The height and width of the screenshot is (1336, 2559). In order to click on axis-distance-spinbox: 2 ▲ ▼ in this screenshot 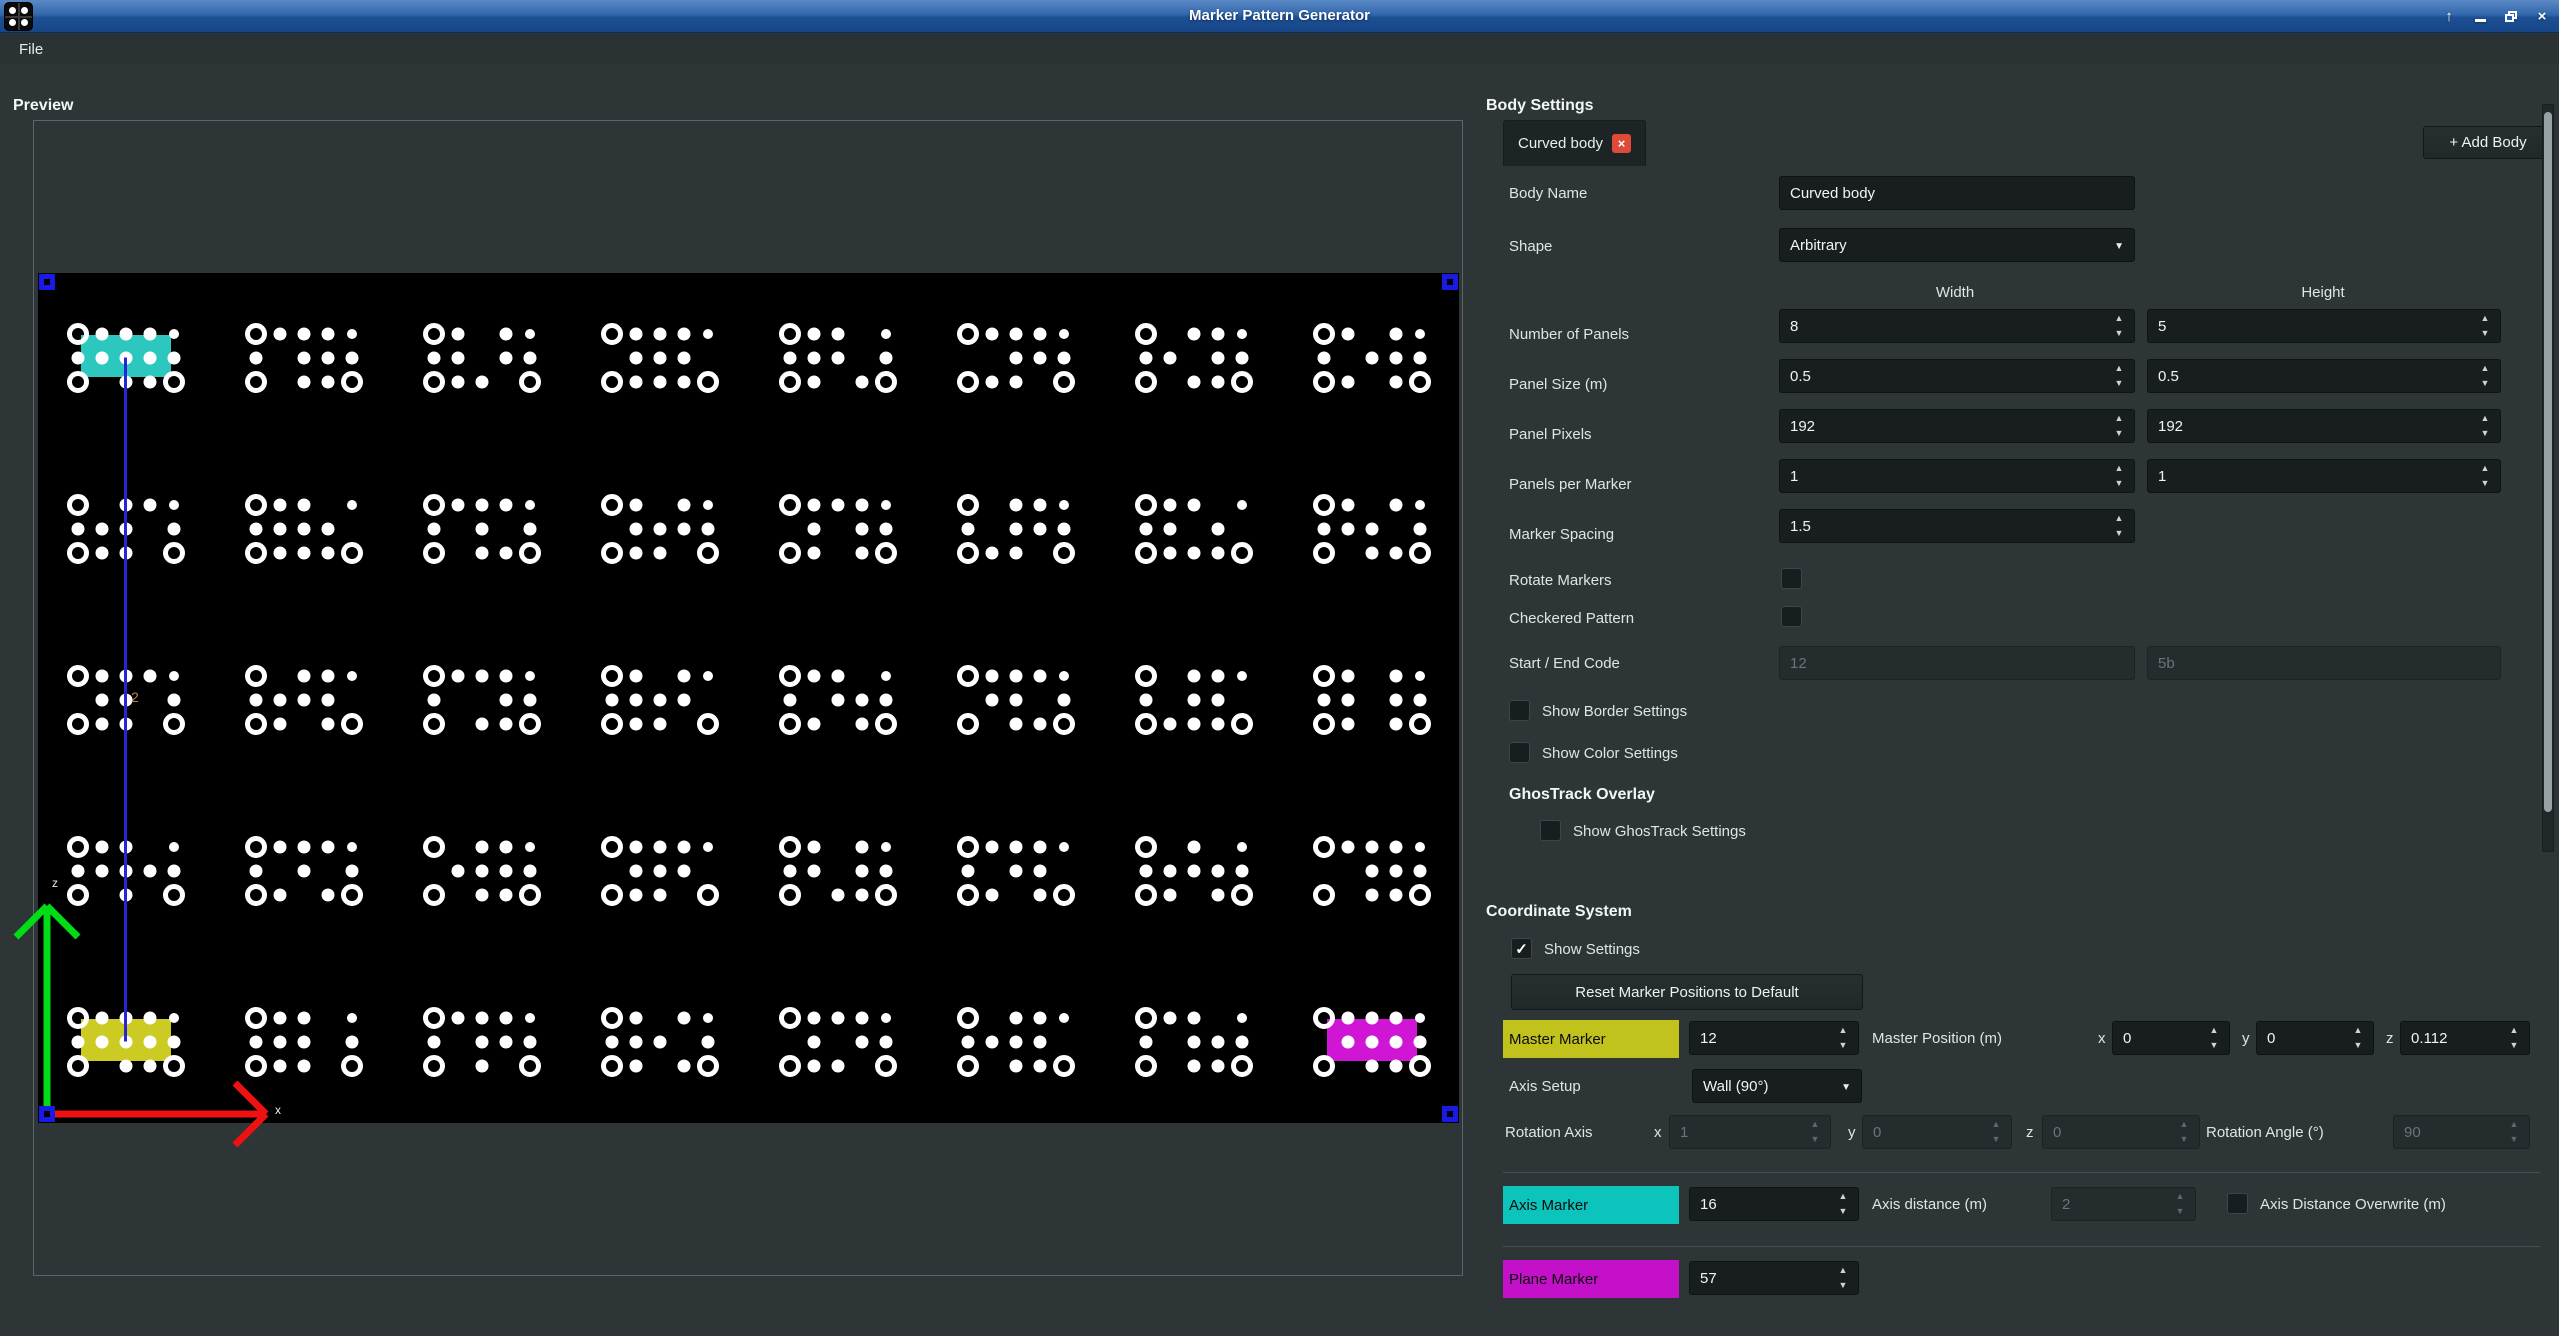, I will do `click(2123, 1204)`.